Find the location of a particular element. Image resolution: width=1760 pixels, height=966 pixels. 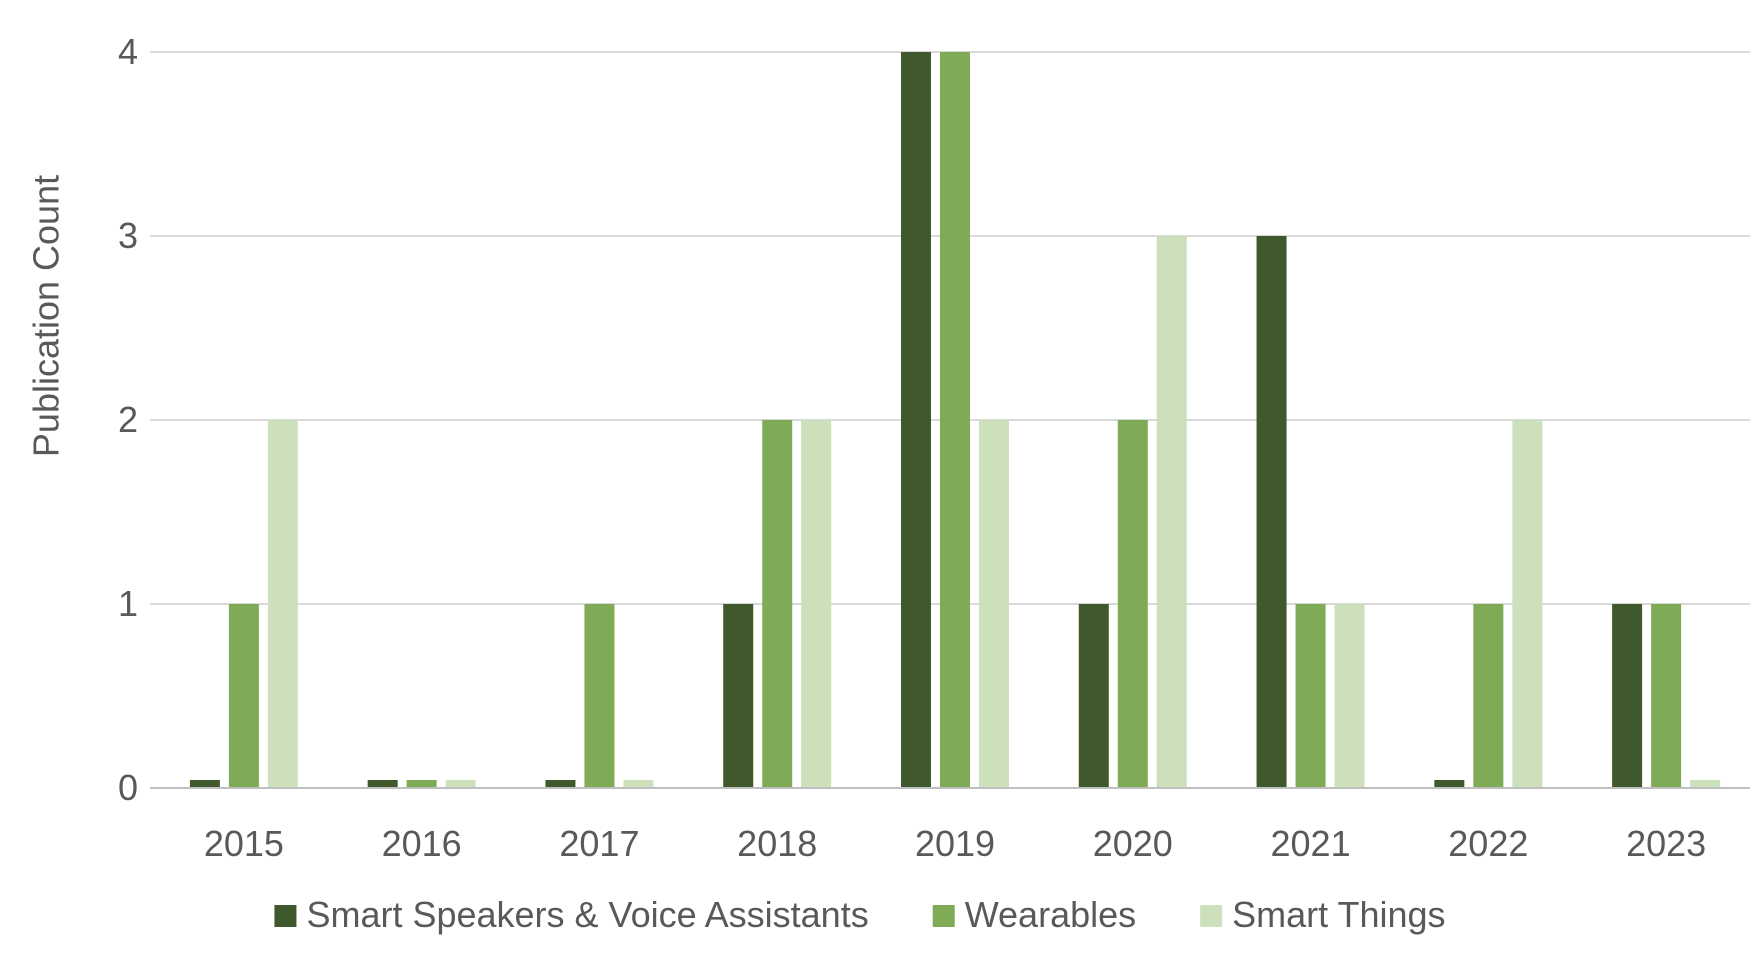

legend-label: Wearables is located at coordinates (1050, 914).